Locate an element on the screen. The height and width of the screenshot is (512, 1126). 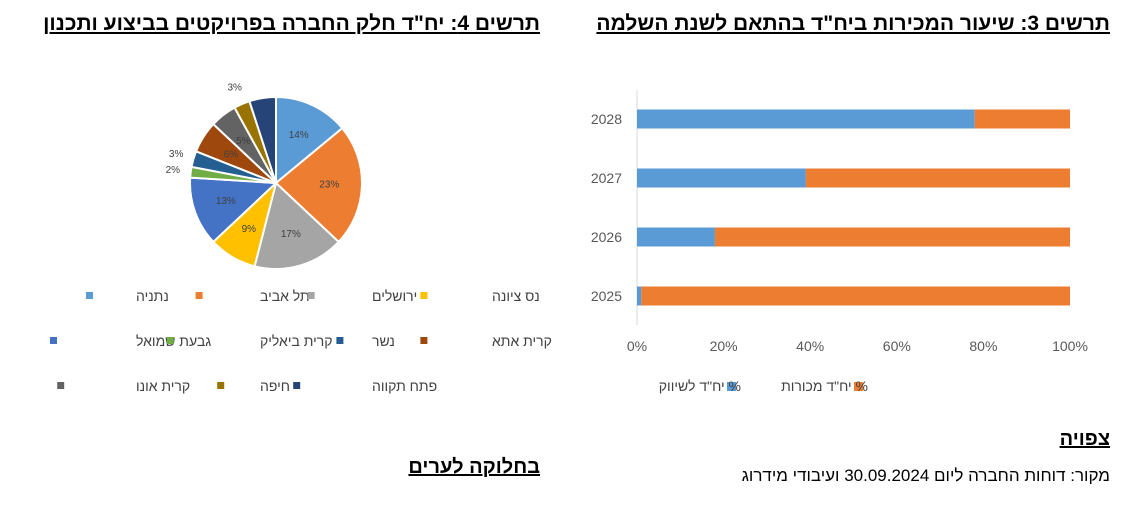
pie-legend-label-10: חיפה is located at coordinates (275, 386).